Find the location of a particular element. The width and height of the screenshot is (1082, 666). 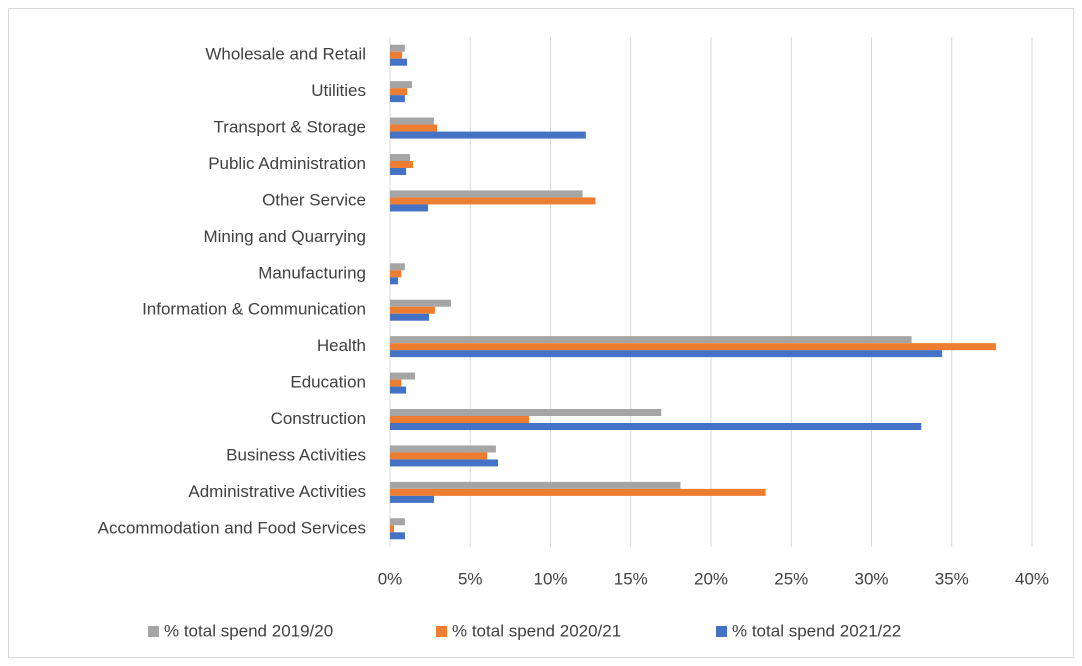

y-tick-label: Transport & Storage is located at coordinates (290, 127).